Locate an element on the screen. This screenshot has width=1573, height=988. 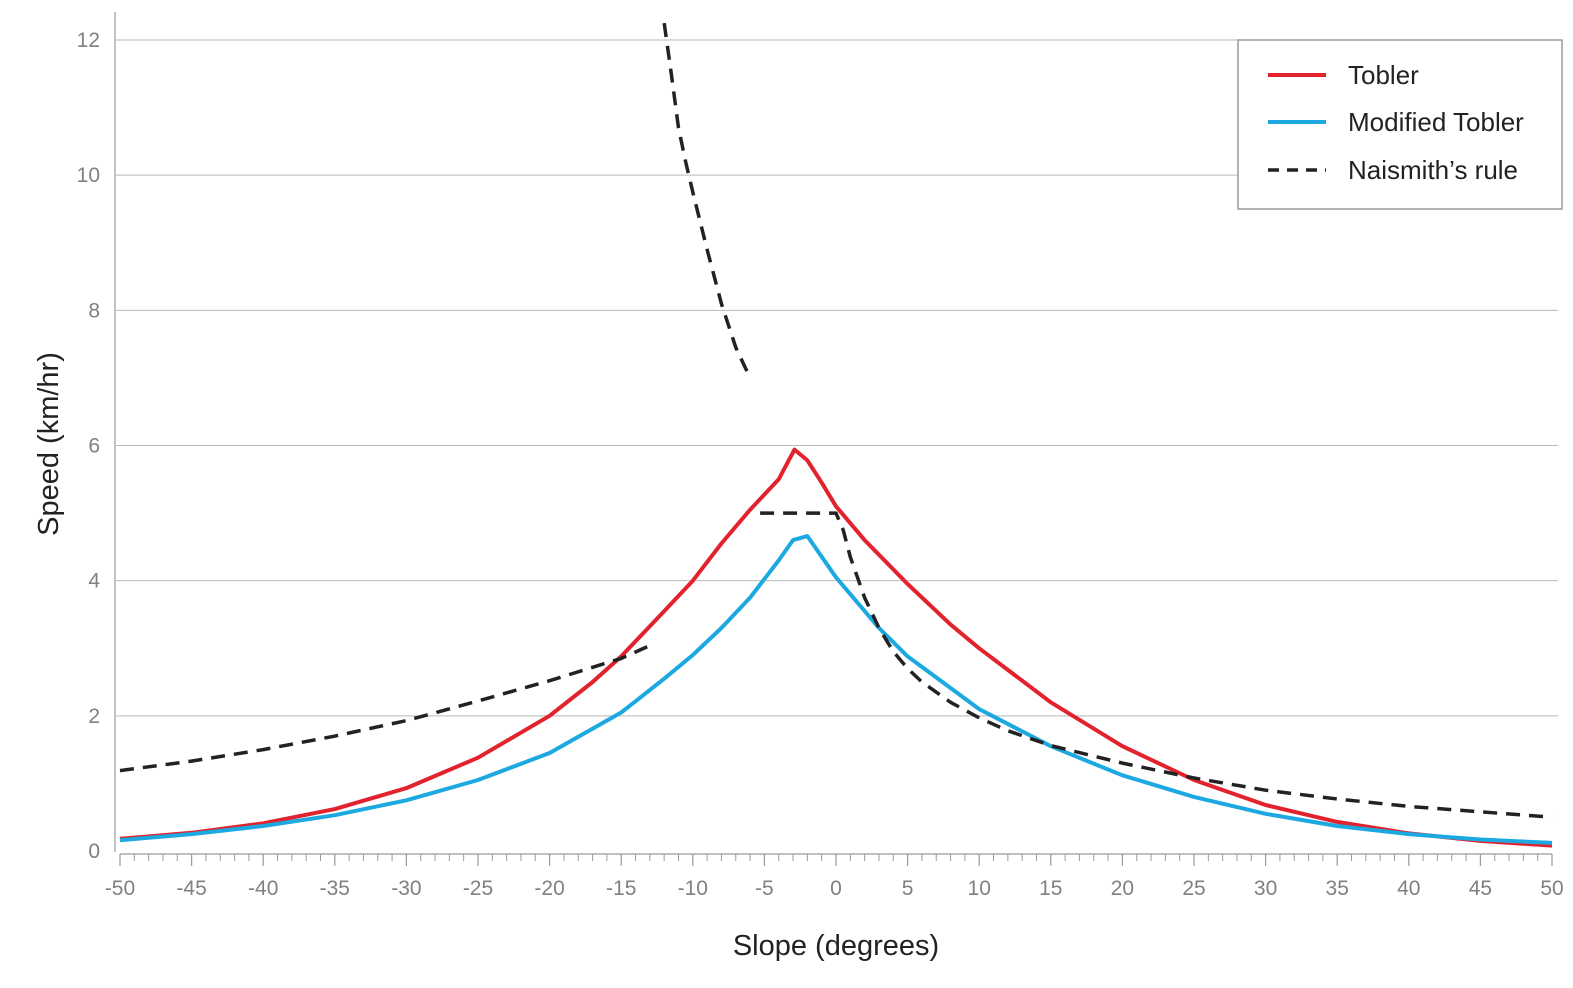
legend-label-modified-tobler: Modified Tobler is located at coordinates (1436, 122).